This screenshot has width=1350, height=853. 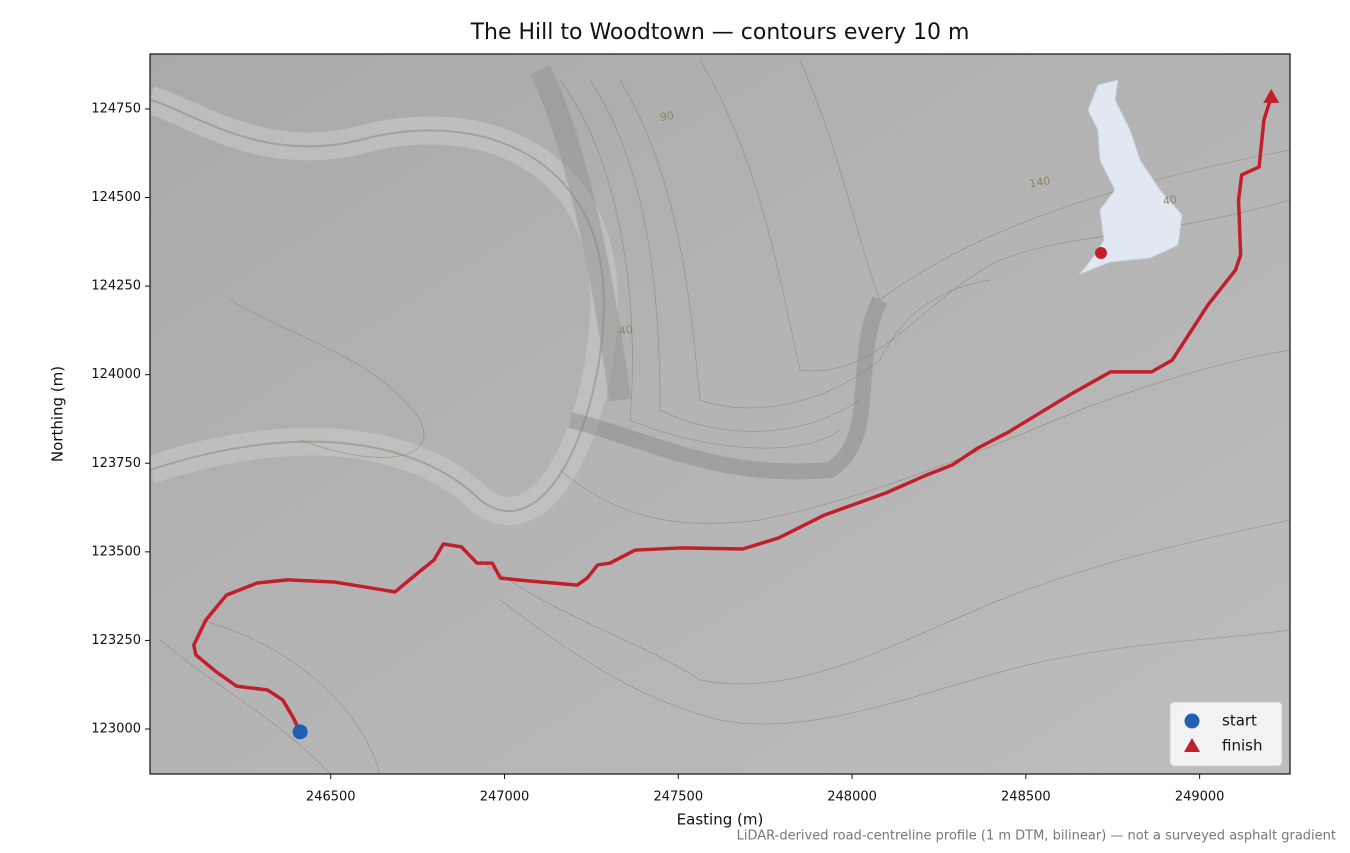 What do you see at coordinates (116, 286) in the screenshot?
I see `y-tick-label: 124250` at bounding box center [116, 286].